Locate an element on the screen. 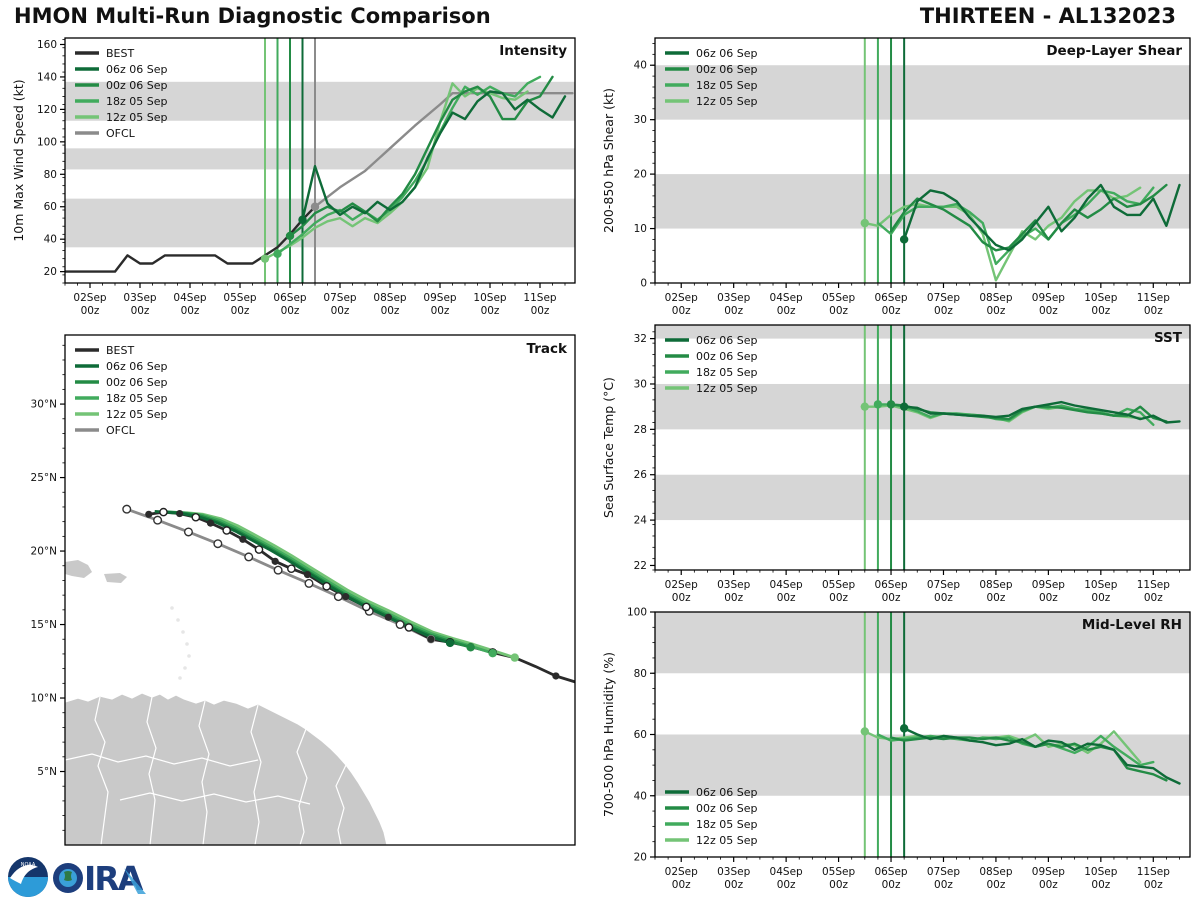  cira-logo: IRA is located at coordinates (99, 878).